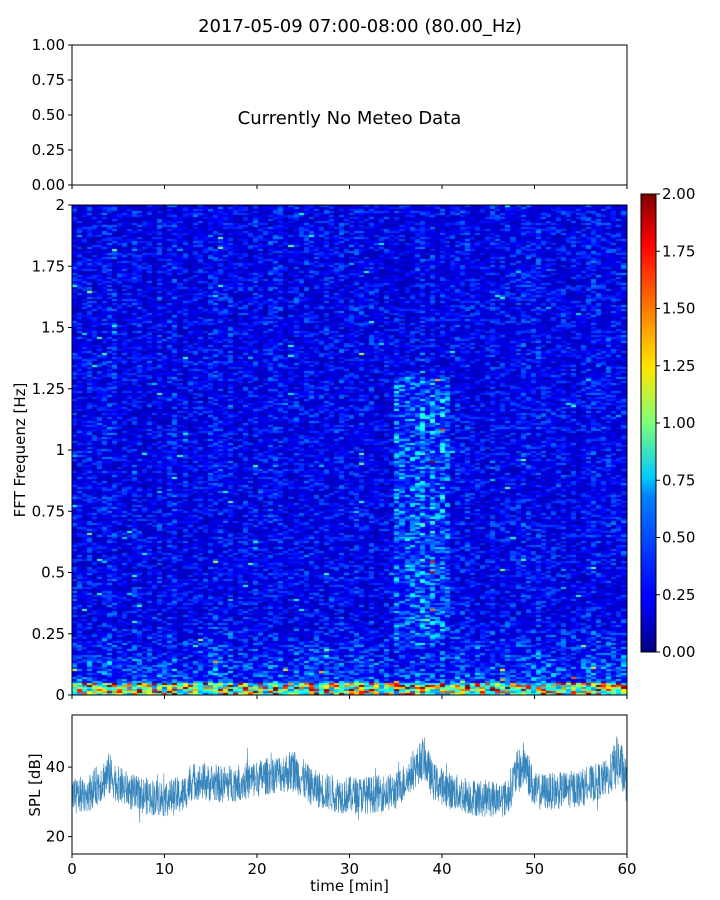 Image resolution: width=720 pixels, height=900 pixels. What do you see at coordinates (35, 784) in the screenshot?
I see `spl-y-axis-label: SPL [dB]` at bounding box center [35, 784].